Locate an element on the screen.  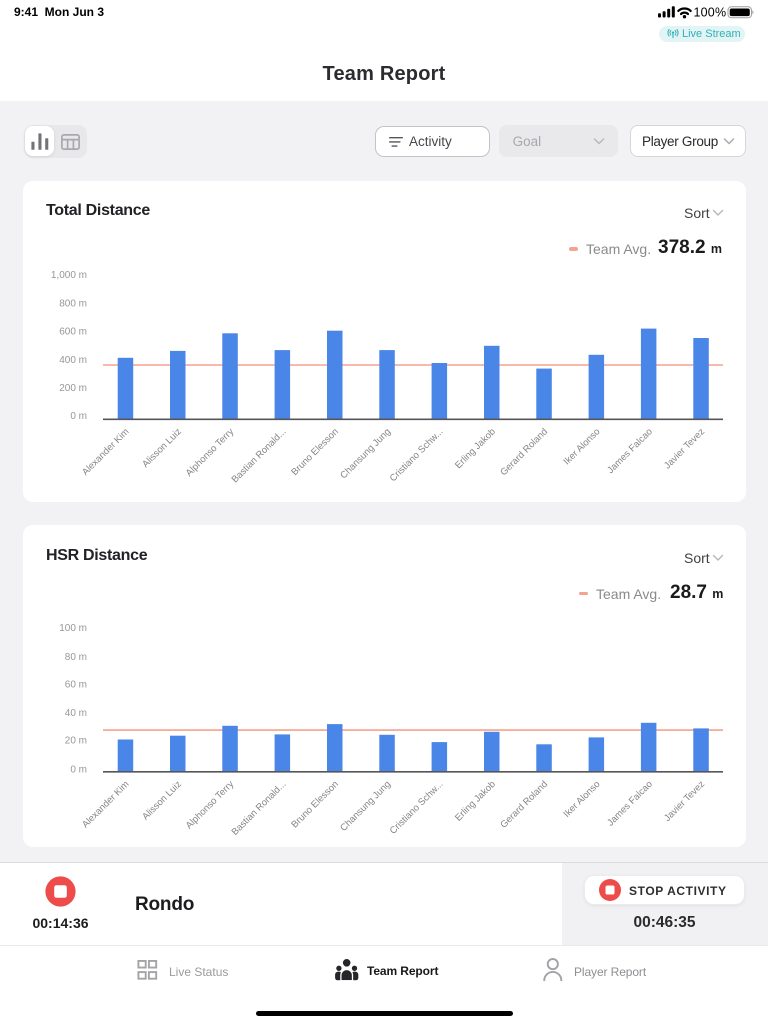
svg-text: 100% is located at coordinates (710, 12).